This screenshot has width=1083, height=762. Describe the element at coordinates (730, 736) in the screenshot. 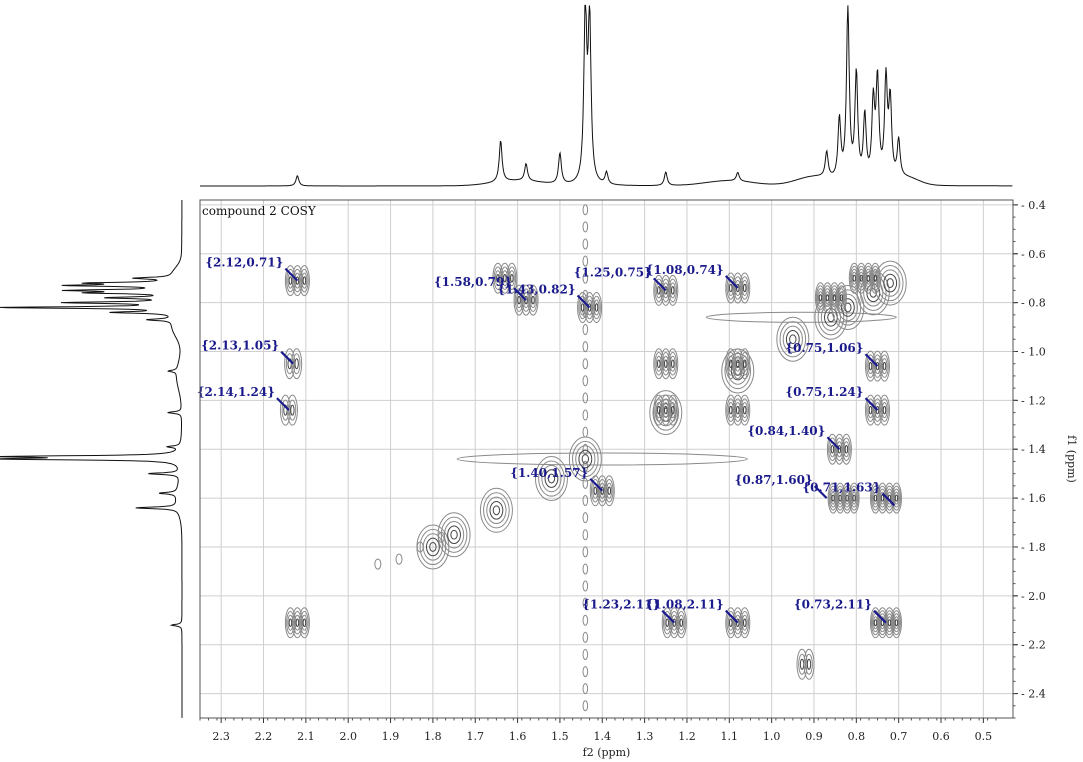

I see `x-tick-label: 1.1` at that location.